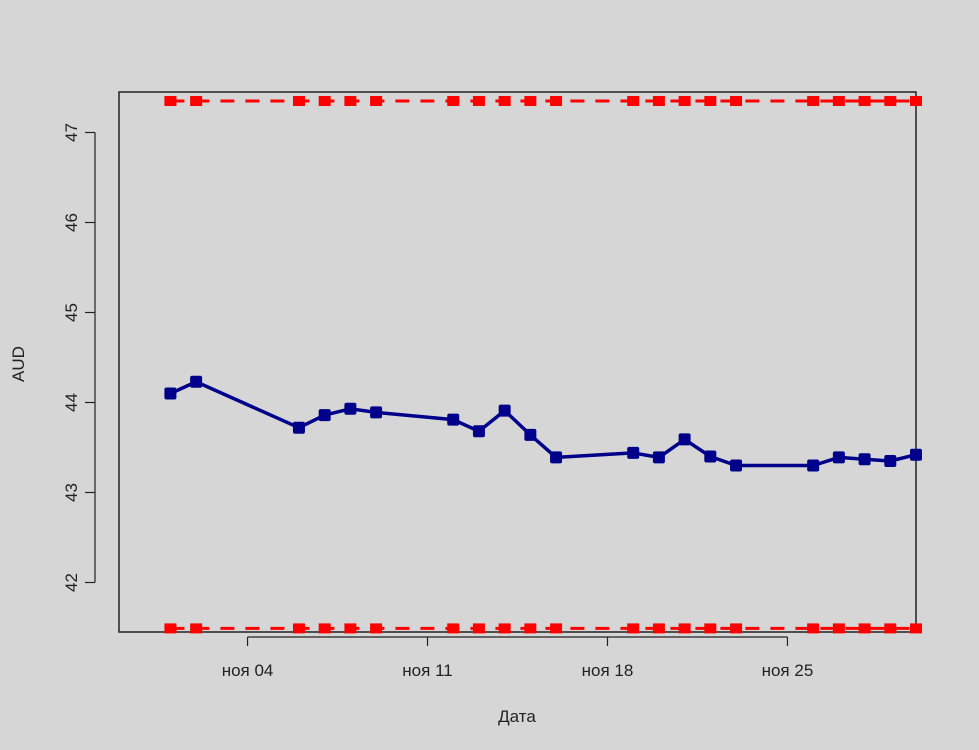 The image size is (979, 750). Describe the element at coordinates (788, 670) in the screenshot. I see `x-tick-label: ноя 25` at that location.